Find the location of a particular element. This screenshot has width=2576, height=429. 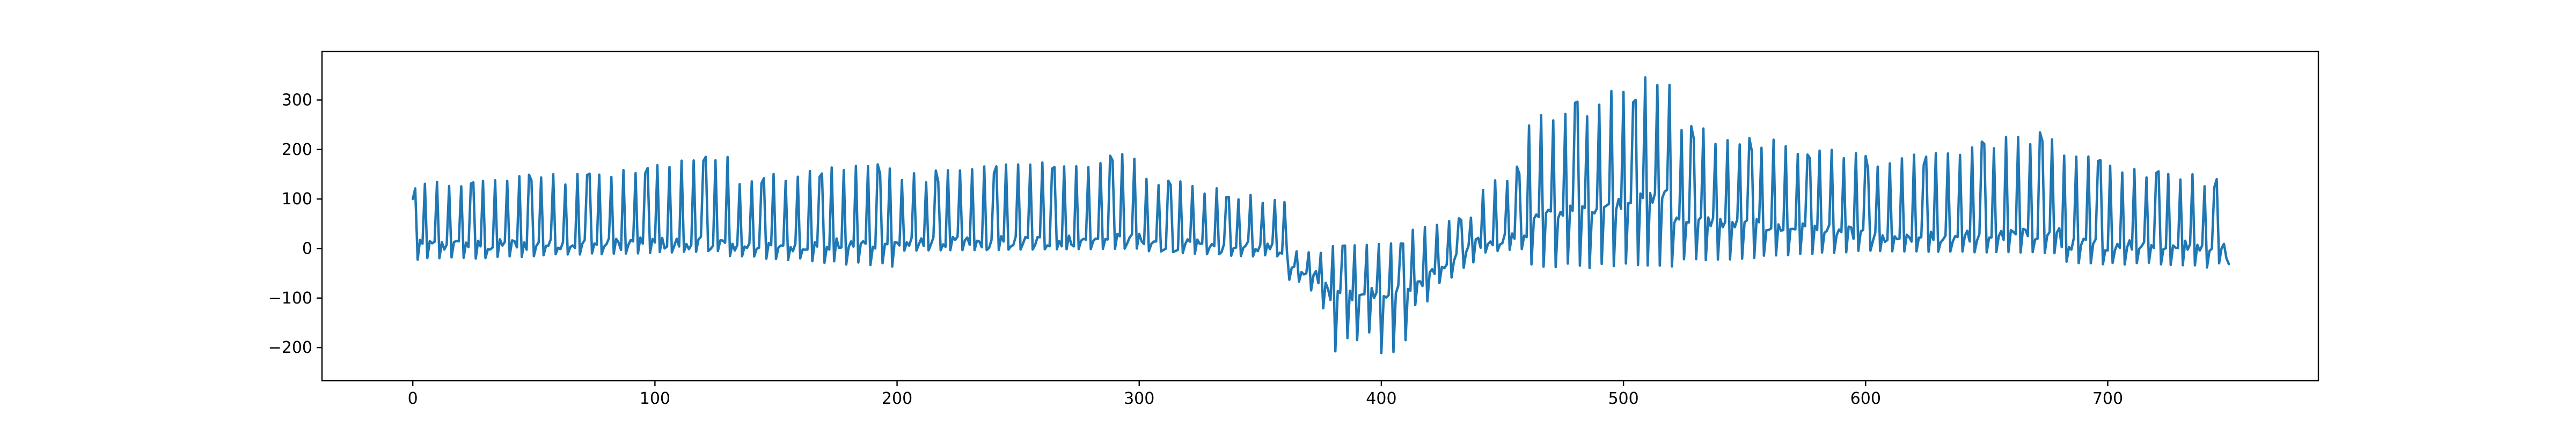

x-tick-label: 0 is located at coordinates (413, 398).